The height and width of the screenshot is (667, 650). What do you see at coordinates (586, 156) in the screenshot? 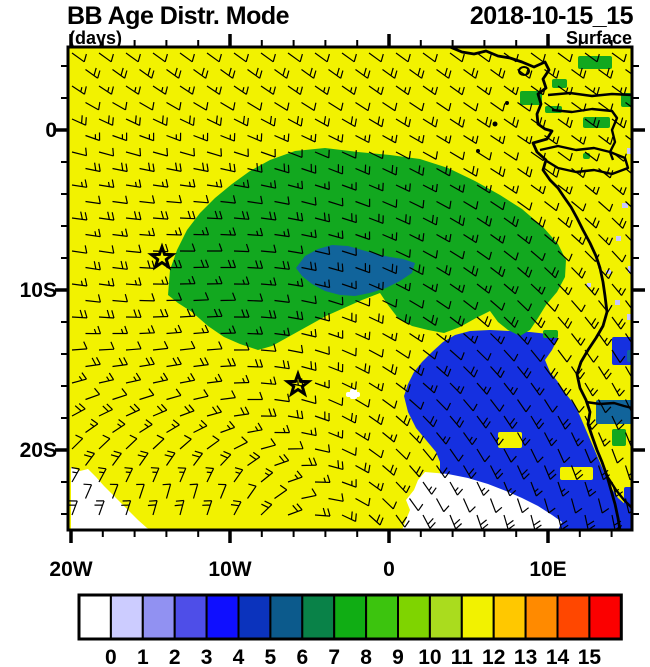
I see `region-patch-green` at bounding box center [586, 156].